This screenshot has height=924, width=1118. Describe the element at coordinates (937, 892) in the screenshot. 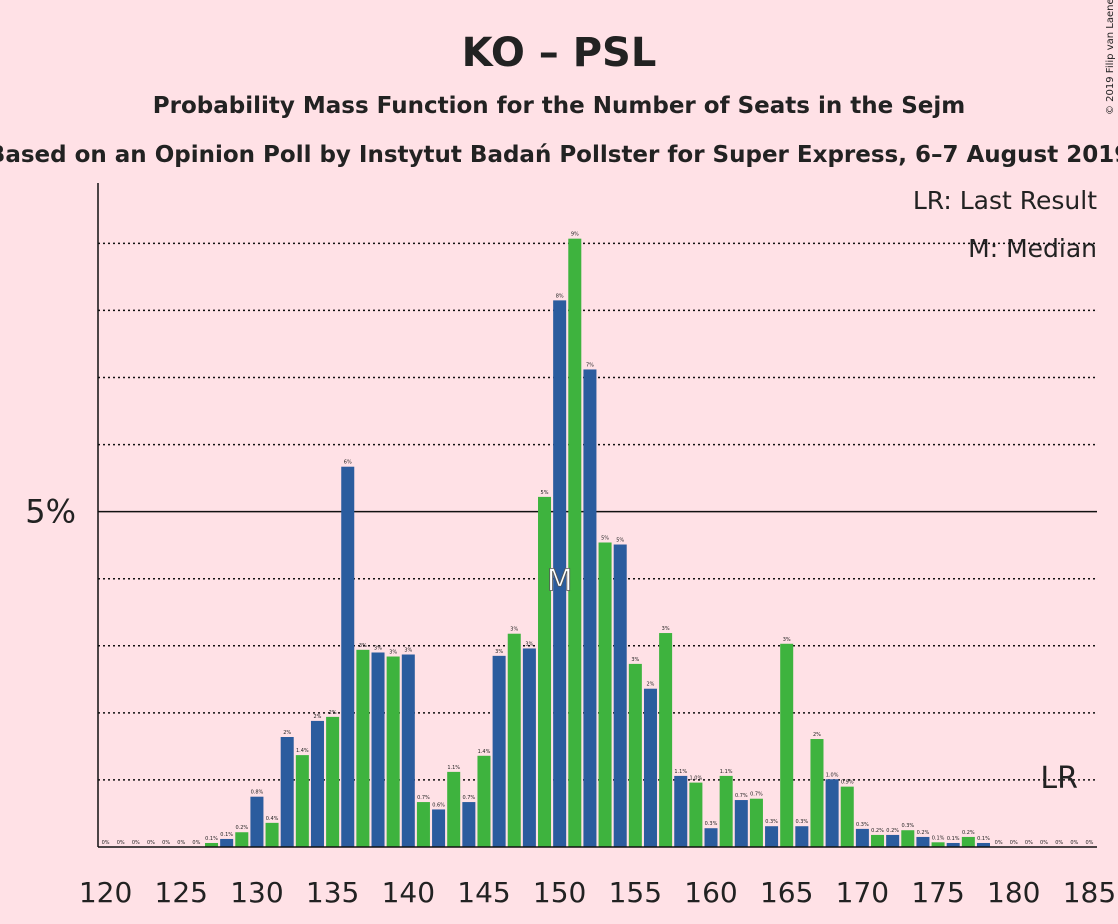

I see `x-tick-label: 175` at that location.